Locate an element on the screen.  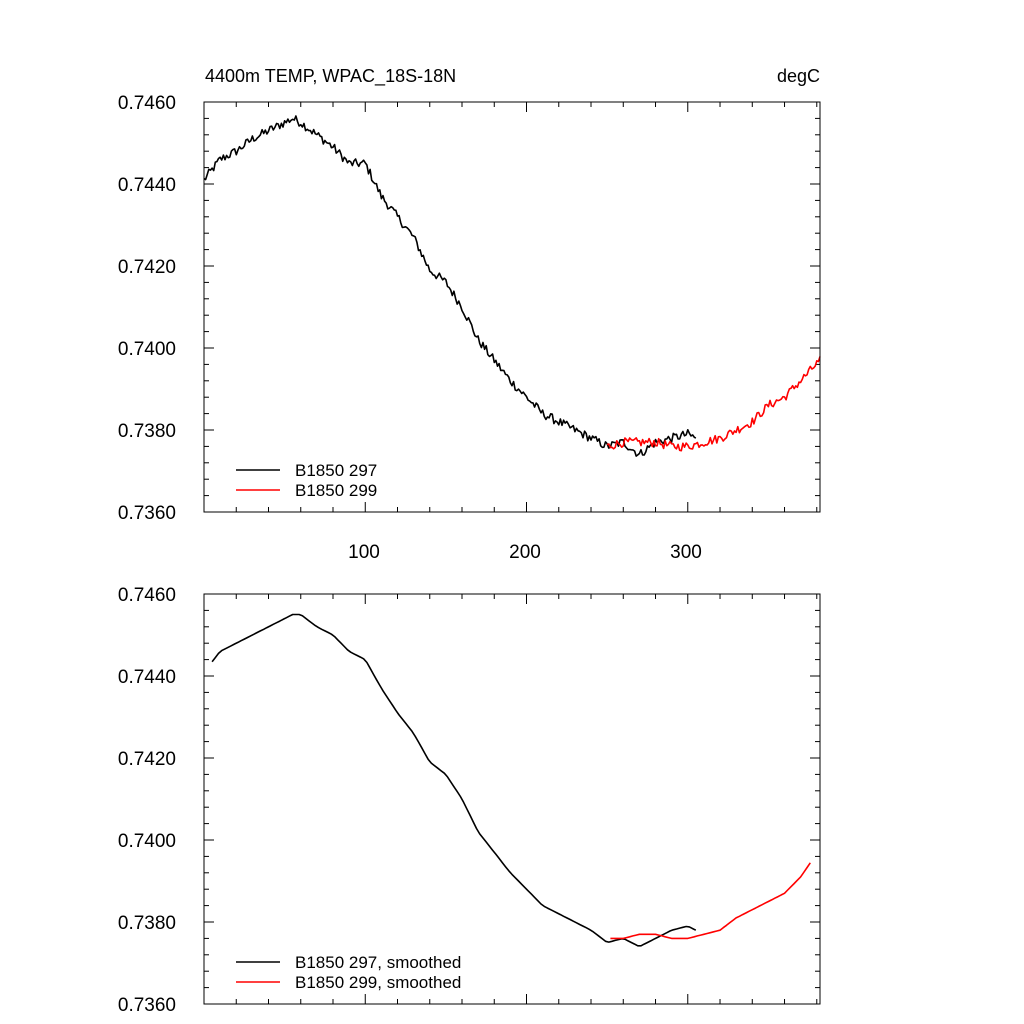
x-tick-label: 200 is located at coordinates (525, 552).